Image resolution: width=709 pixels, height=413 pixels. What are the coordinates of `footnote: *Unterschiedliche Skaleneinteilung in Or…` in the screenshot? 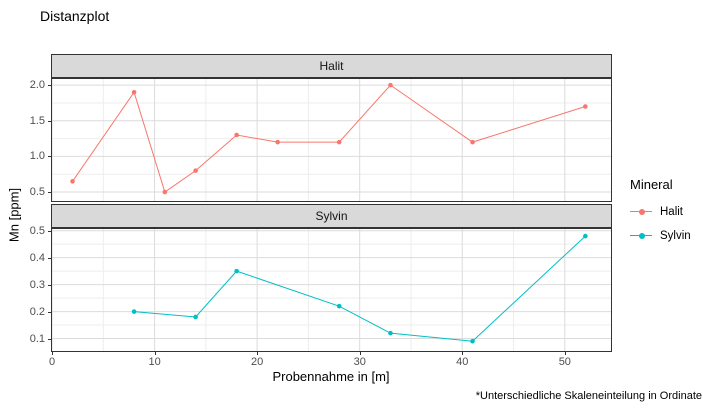 It's located at (588, 396).